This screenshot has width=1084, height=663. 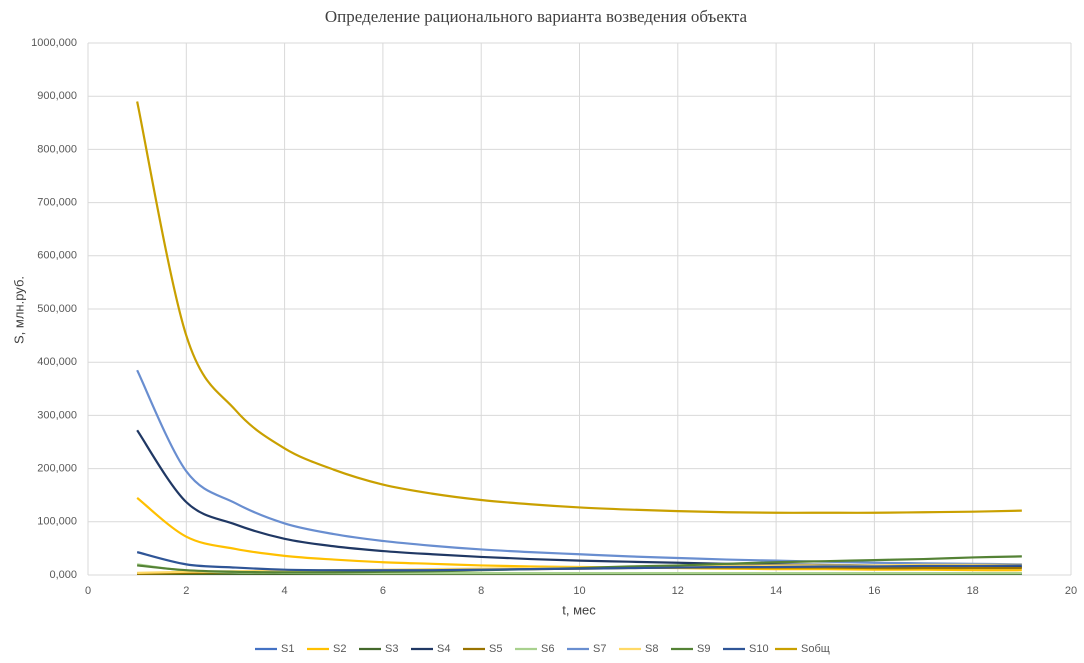 I want to click on x-tick-label: 0, so click(x=88, y=591).